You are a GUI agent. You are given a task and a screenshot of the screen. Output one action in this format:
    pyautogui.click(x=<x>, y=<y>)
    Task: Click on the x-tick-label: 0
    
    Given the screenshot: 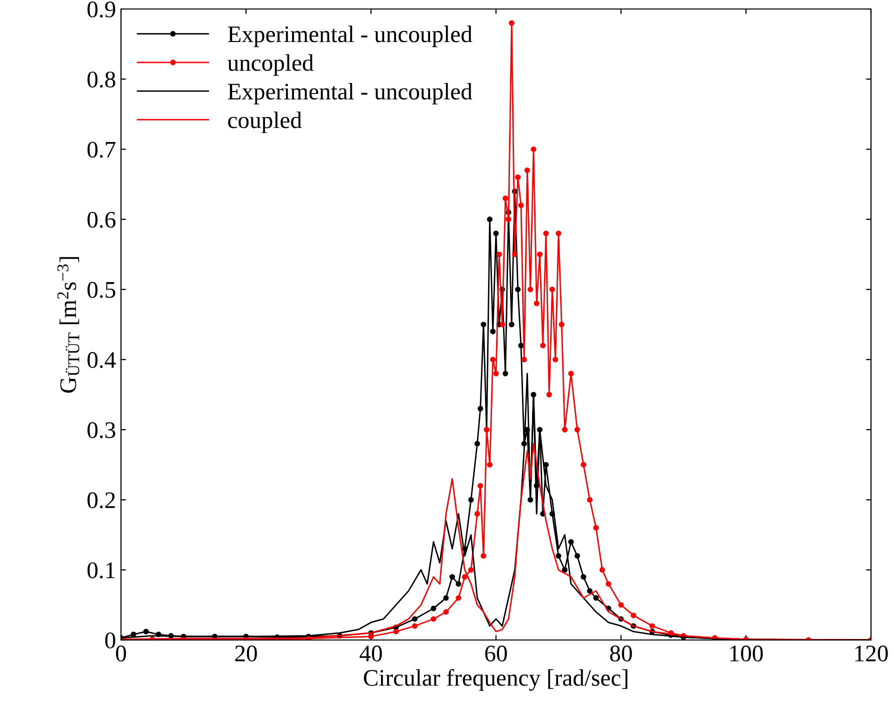 What is the action you would take?
    pyautogui.click(x=121, y=654)
    